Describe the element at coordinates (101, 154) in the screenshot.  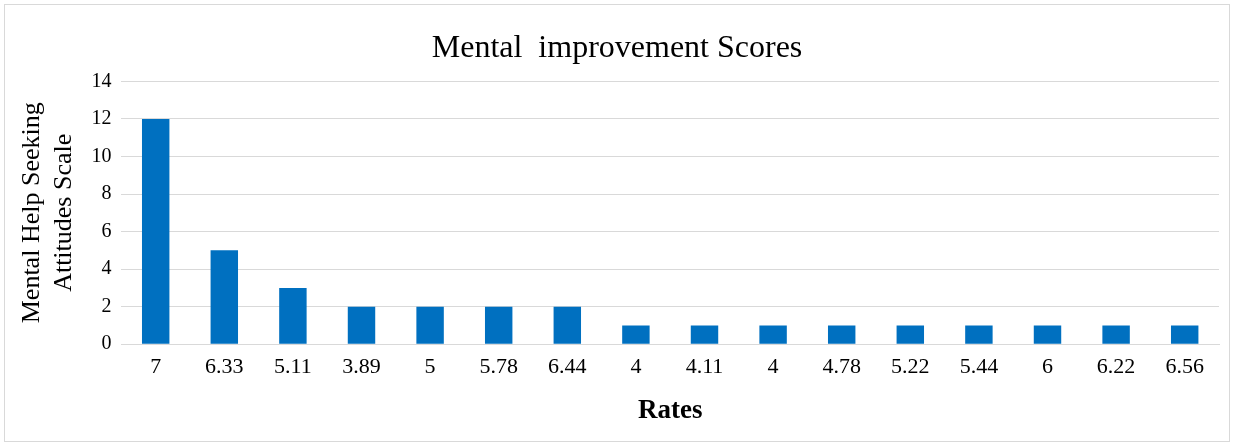
I see `y-tick-label: 10` at that location.